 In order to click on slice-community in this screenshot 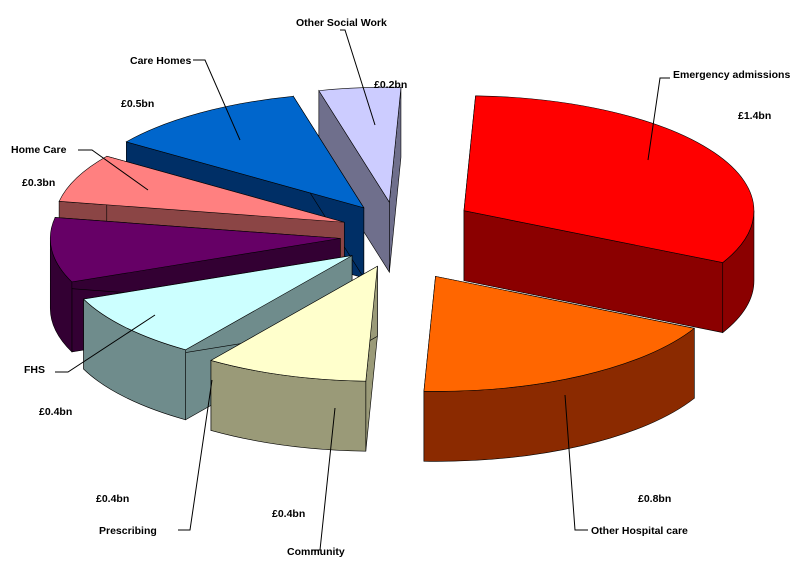, I will do `click(294, 358)`.